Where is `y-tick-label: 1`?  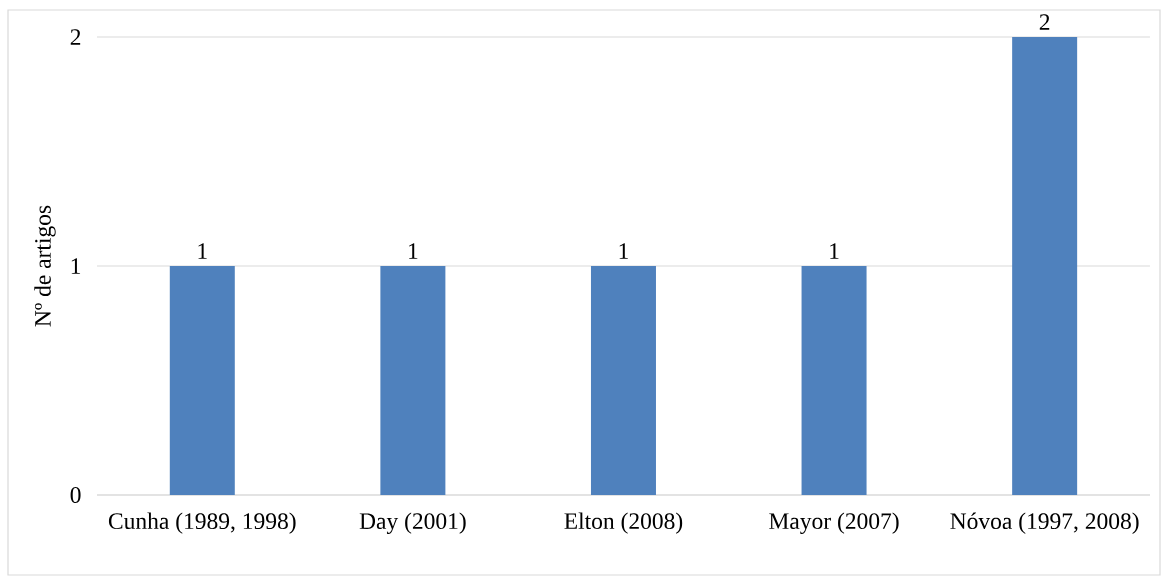
y-tick-label: 1 is located at coordinates (76, 266).